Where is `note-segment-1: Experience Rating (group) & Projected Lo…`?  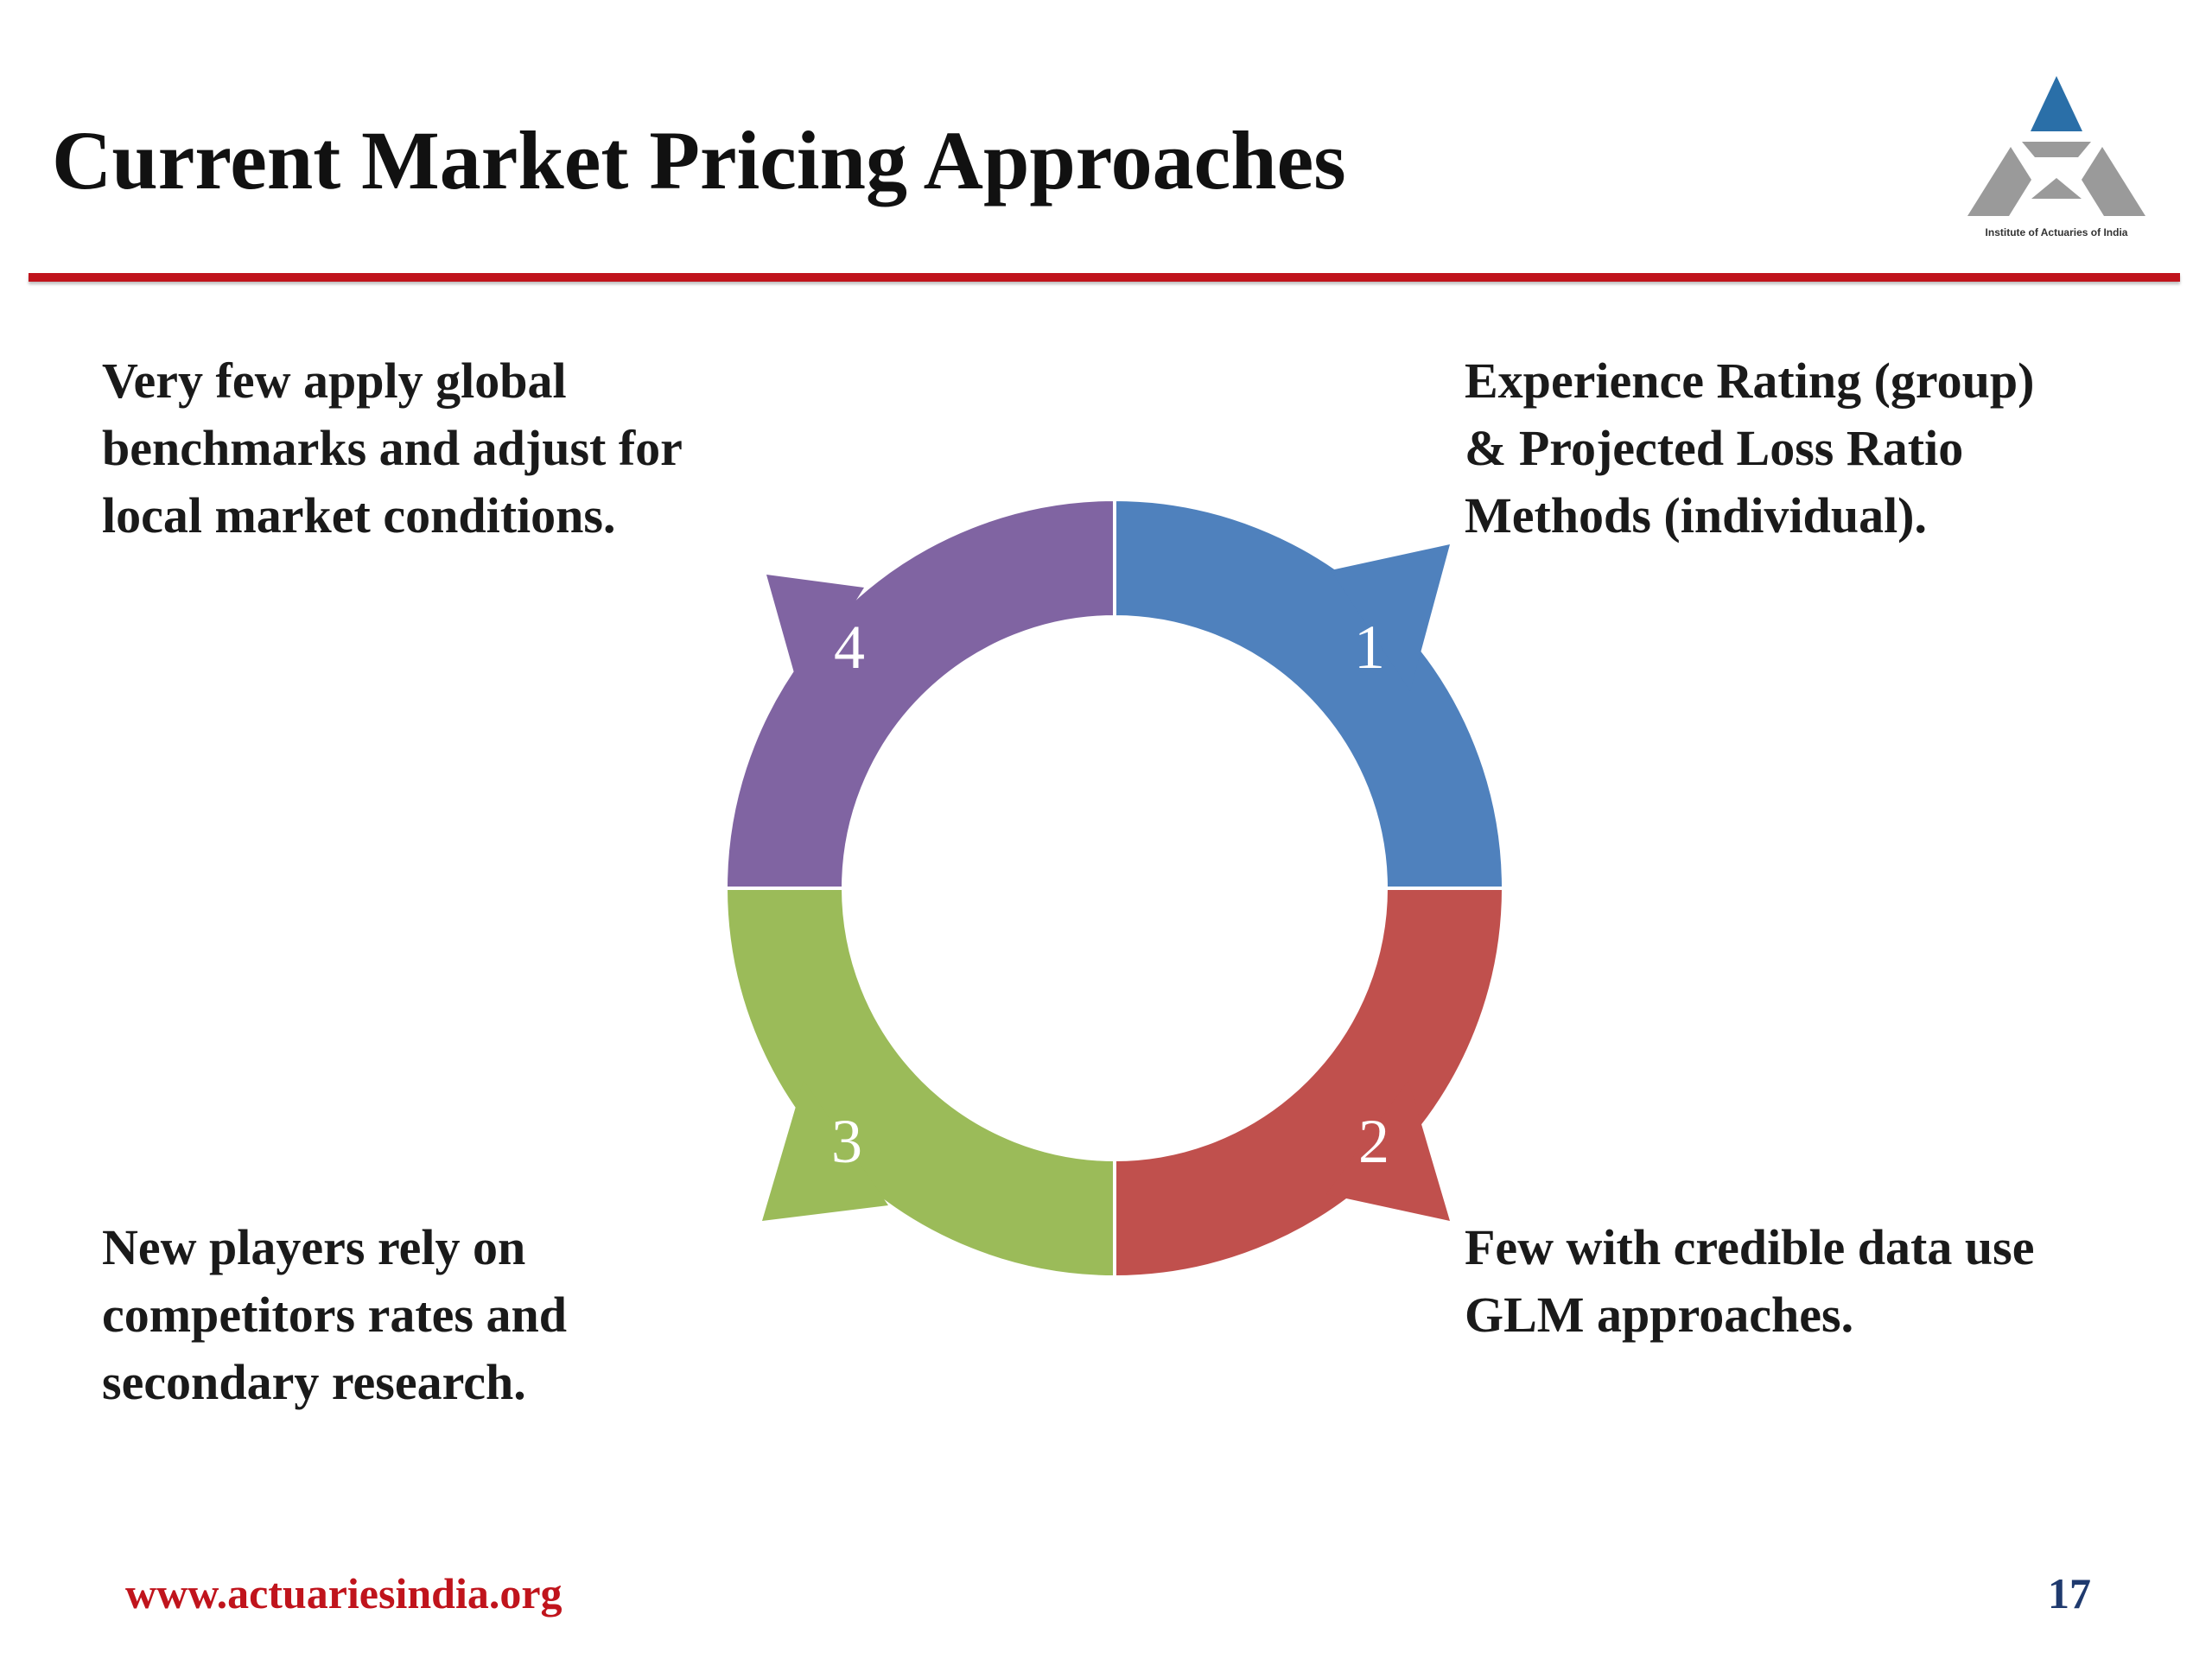 note-segment-1: Experience Rating (group) & Projected Lo… is located at coordinates (1750, 448).